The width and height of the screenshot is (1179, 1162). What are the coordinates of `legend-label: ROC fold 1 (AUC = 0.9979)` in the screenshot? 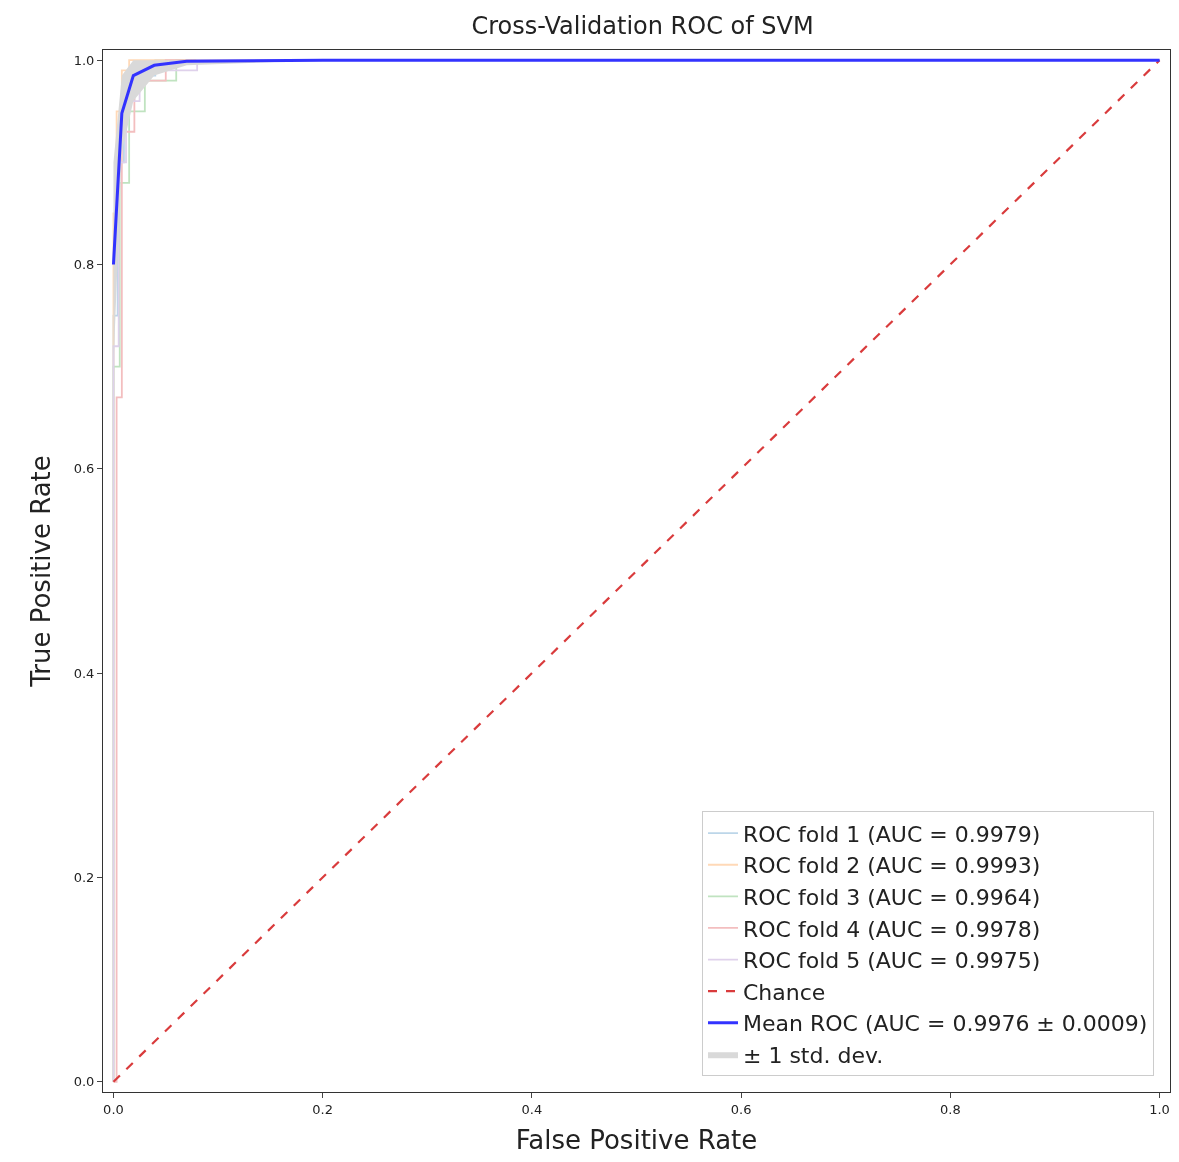 It's located at (891, 834).